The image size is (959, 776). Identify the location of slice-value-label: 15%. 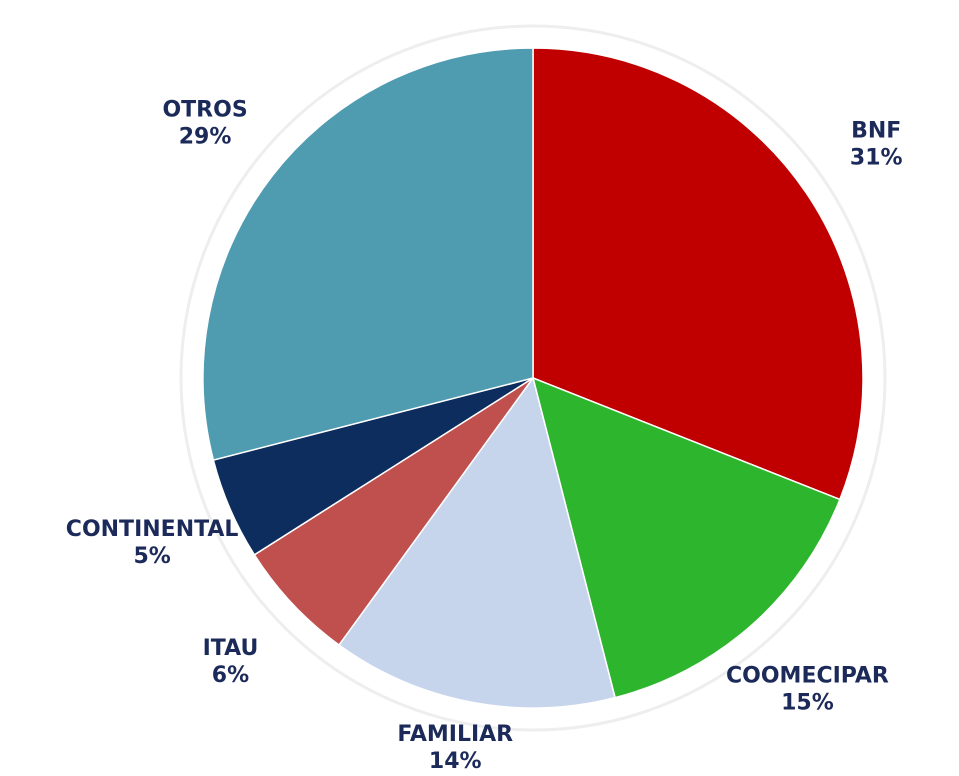
(807, 702).